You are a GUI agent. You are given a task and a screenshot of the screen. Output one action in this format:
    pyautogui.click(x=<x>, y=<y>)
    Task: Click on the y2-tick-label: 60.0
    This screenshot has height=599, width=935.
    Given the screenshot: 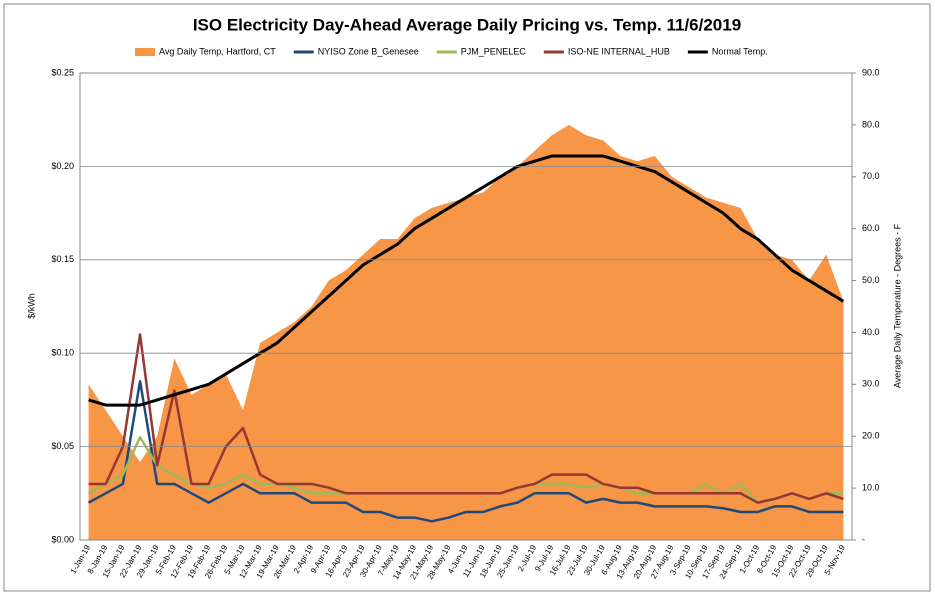 What is the action you would take?
    pyautogui.click(x=871, y=228)
    